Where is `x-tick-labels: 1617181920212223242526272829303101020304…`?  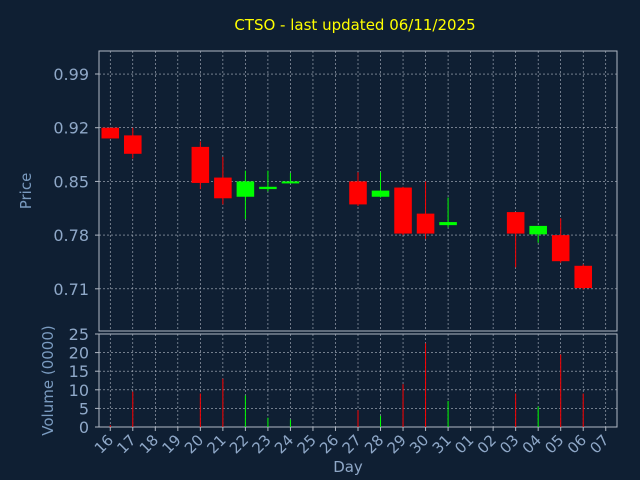 x-tick-labels: 1617181920212223242526272829303101020304… is located at coordinates (352, 442).